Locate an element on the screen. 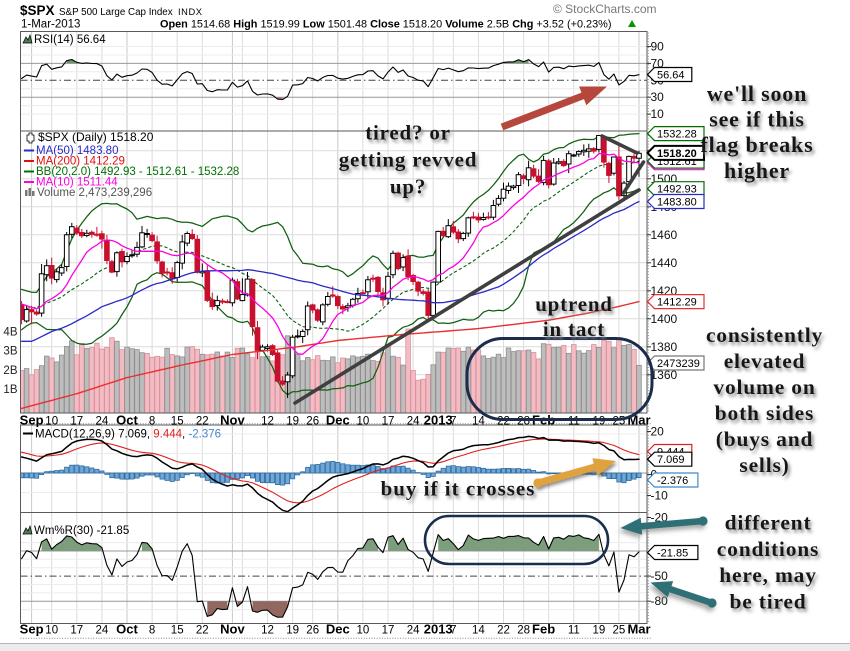 The height and width of the screenshot is (651, 850). svg-text: 1412.29 is located at coordinates (677, 303).